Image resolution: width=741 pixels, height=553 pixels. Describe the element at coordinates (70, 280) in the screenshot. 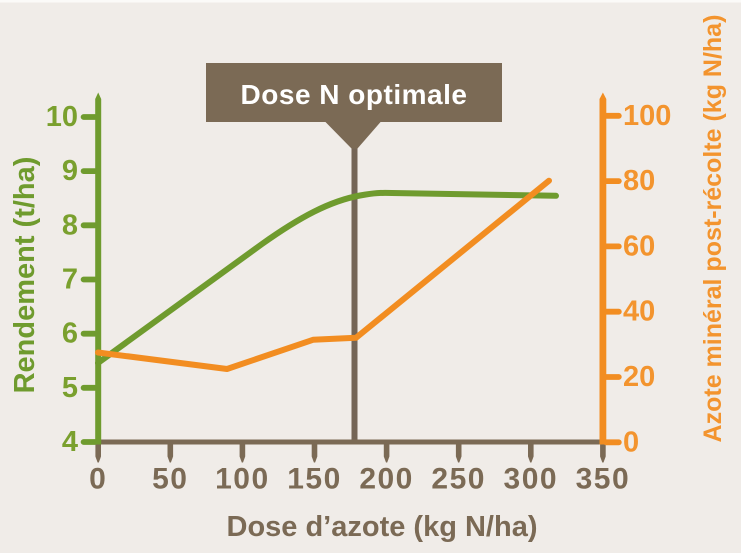

I see `svg-text: 7` at that location.